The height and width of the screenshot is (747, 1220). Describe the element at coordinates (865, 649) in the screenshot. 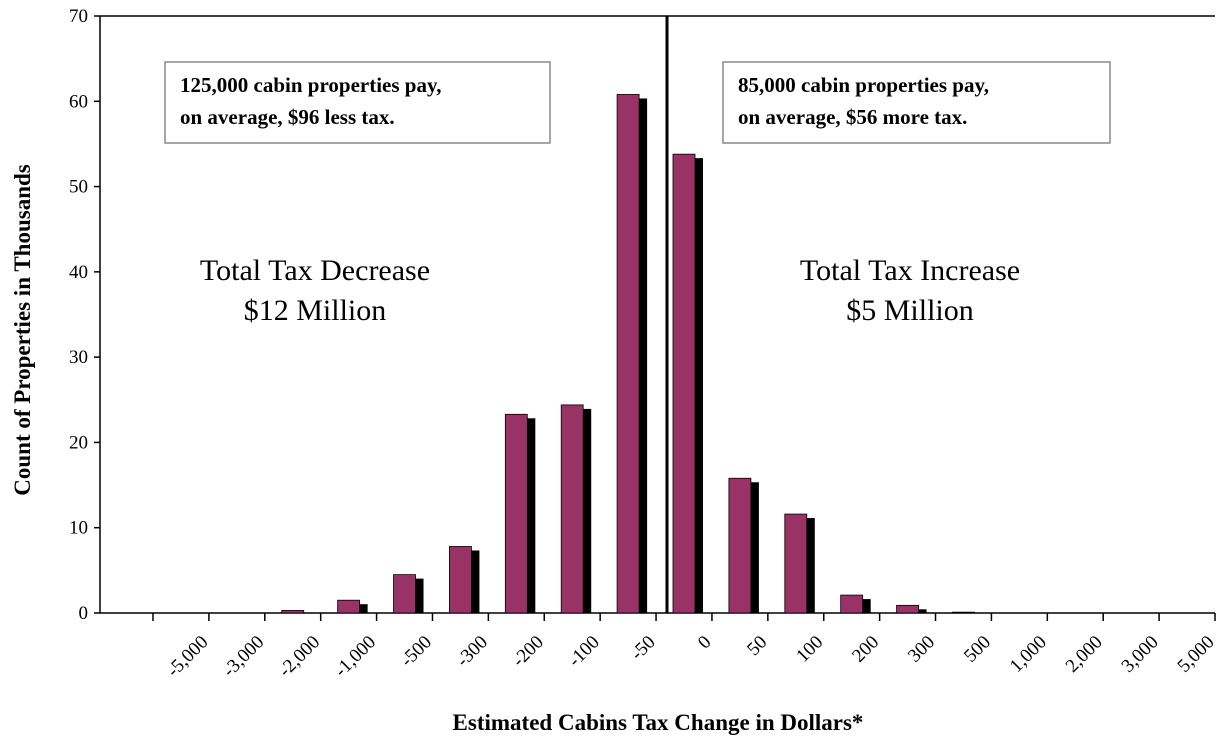

I see `x-tick-label: 200` at that location.